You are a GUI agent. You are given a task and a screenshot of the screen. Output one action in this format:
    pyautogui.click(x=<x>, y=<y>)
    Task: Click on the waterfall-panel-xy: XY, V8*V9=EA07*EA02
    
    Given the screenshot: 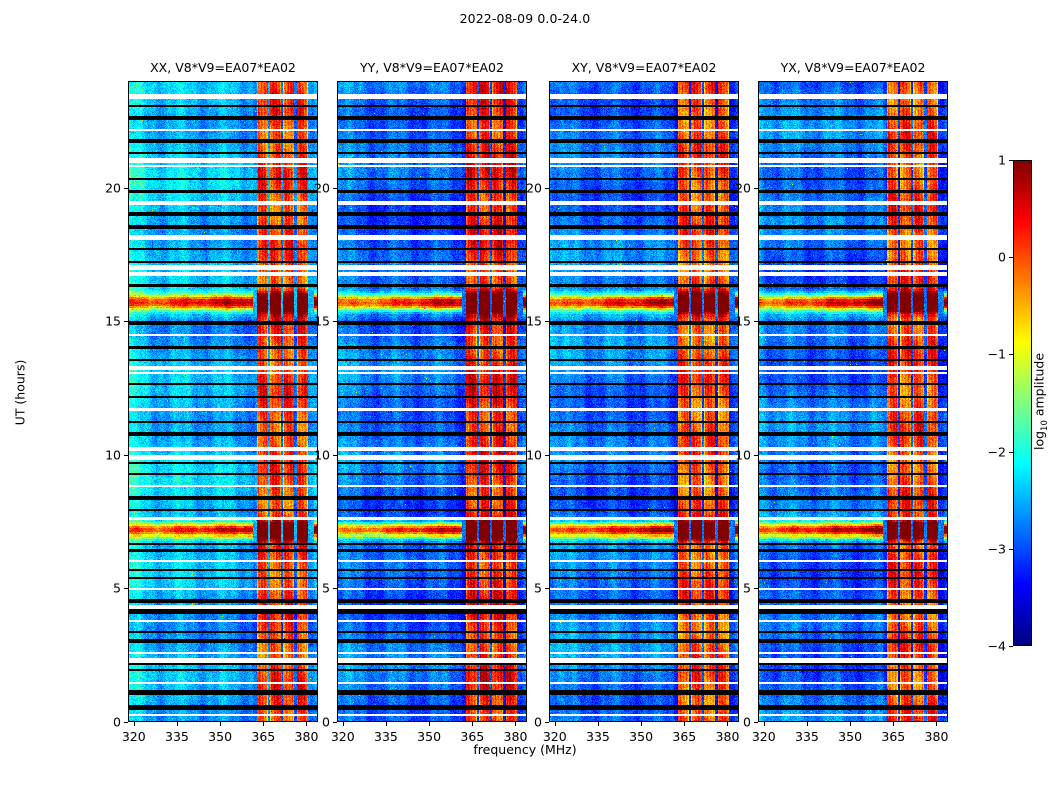 What is the action you would take?
    pyautogui.click(x=644, y=391)
    